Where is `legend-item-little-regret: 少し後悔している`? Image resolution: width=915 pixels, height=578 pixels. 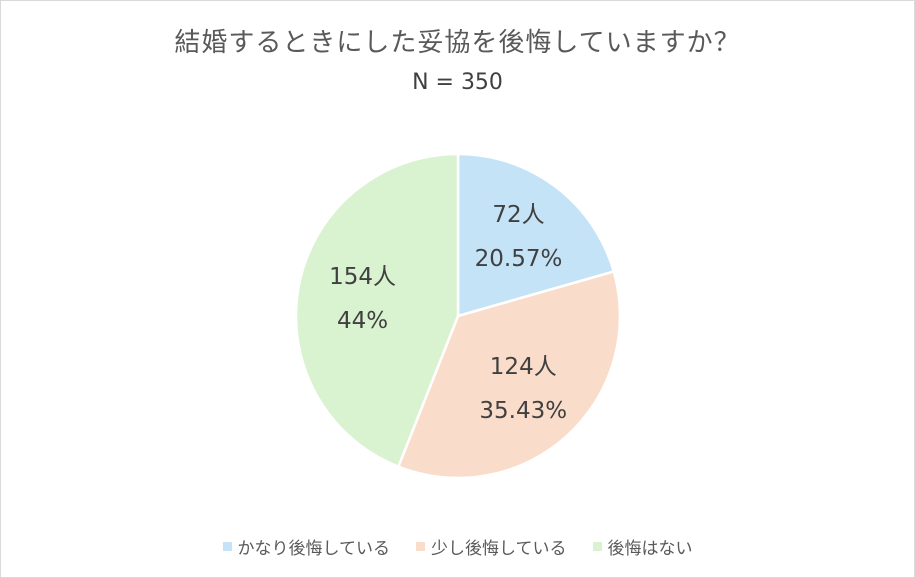
legend-item-little-regret: 少し後悔している is located at coordinates (491, 546).